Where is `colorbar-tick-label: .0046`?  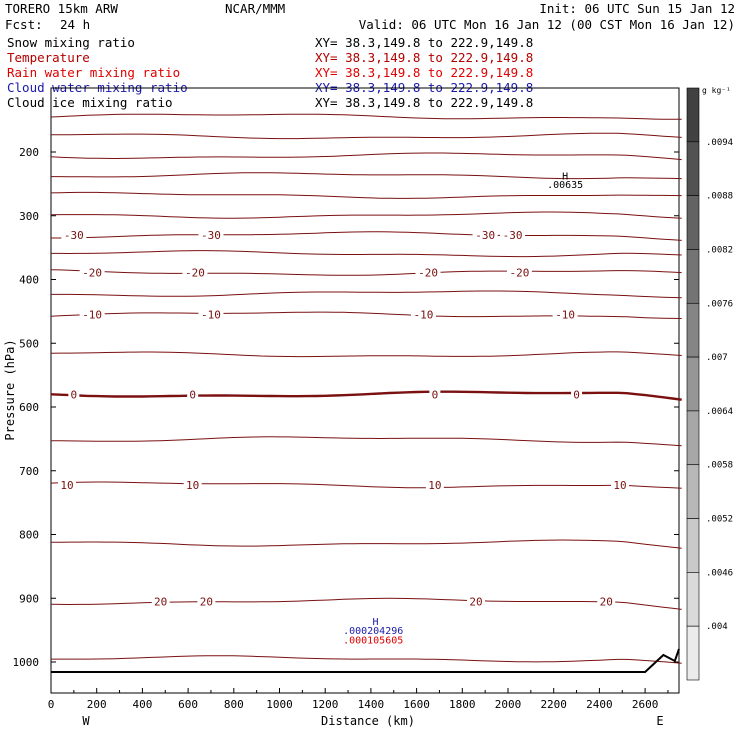
colorbar-tick-label: .0046 is located at coordinates (719, 573).